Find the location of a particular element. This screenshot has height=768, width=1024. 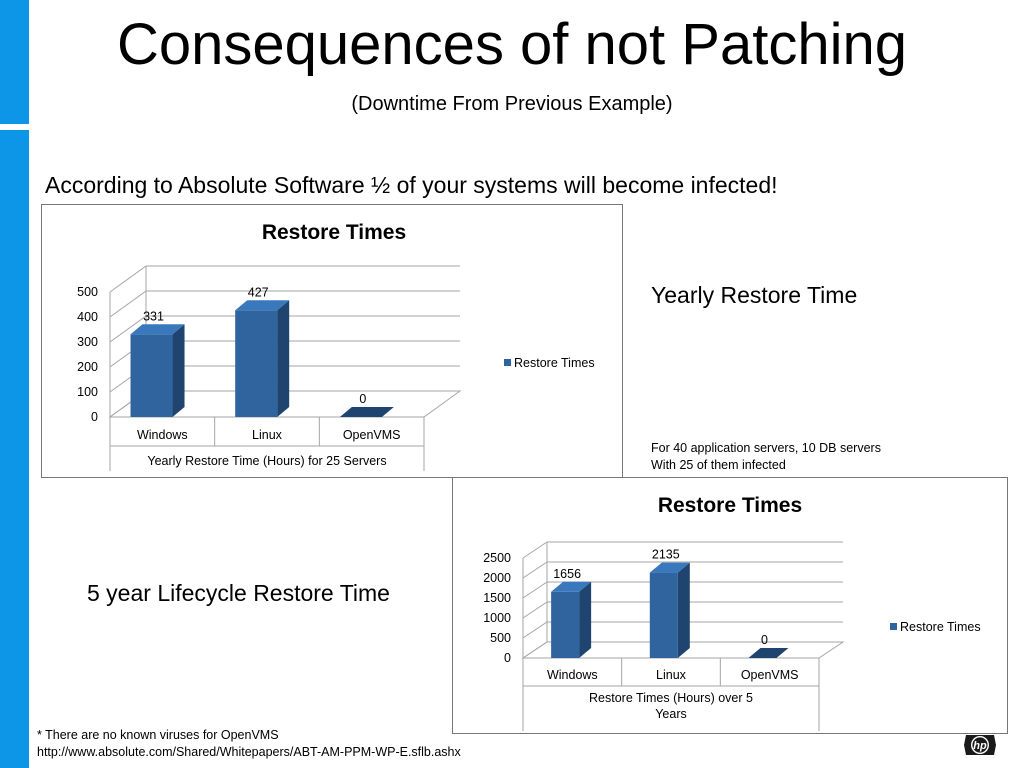

yearly-chart-y-tick-label: 500 is located at coordinates (87, 292).